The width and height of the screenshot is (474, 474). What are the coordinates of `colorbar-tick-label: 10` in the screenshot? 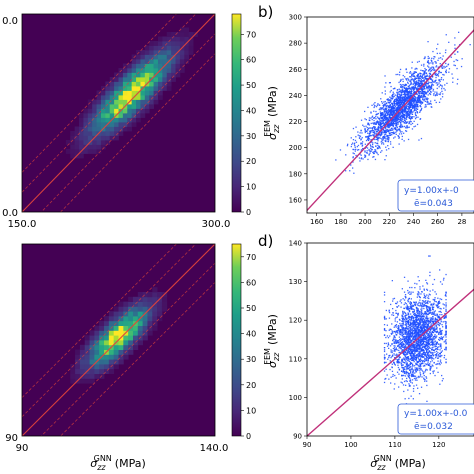 It's located at (251, 410).